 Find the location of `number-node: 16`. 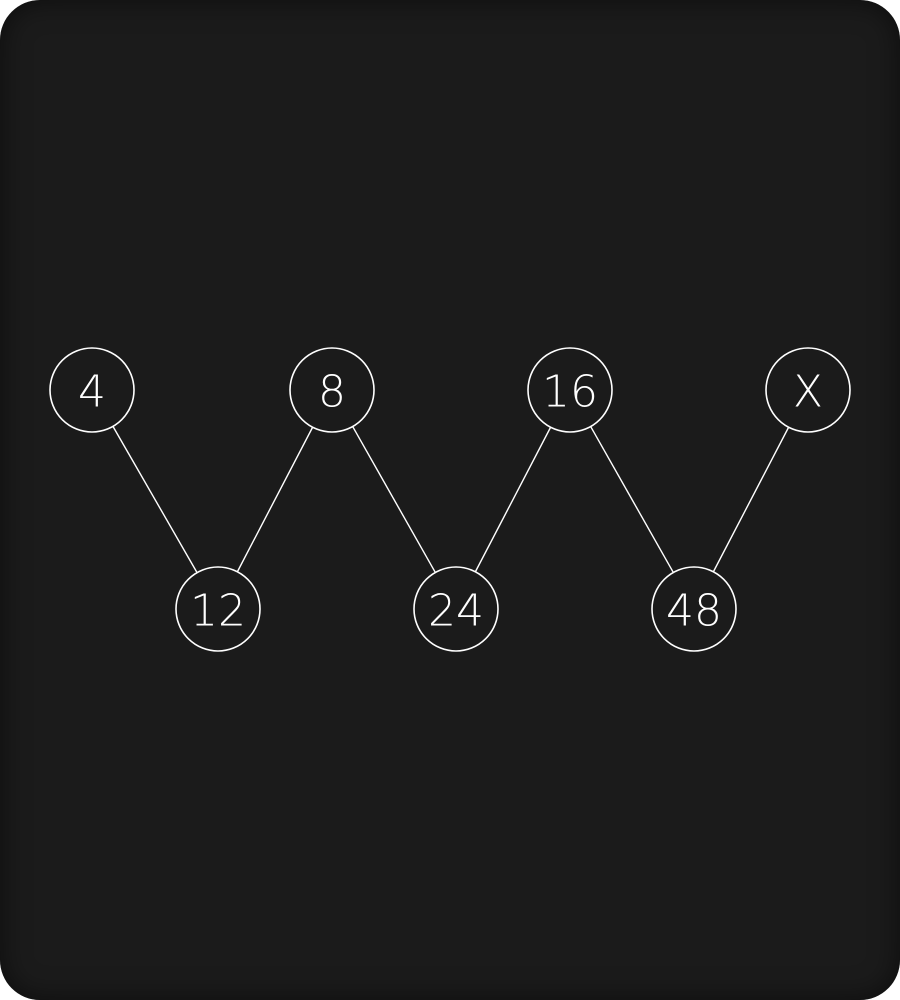

number-node: 16 is located at coordinates (570, 390).